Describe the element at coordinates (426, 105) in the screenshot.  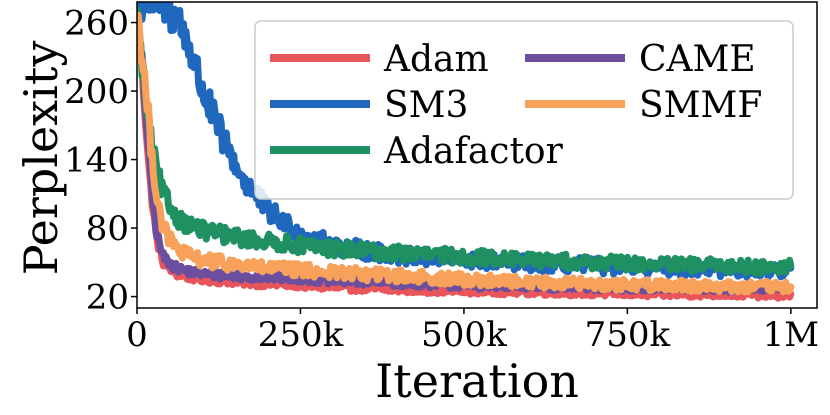
I see `legend-label-sm3: SM3` at that location.